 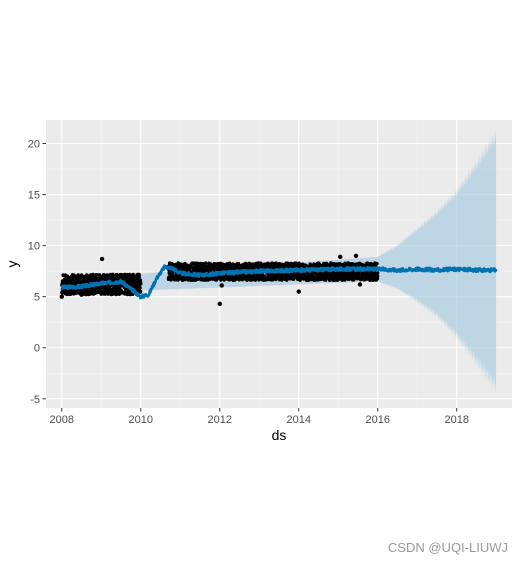 What do you see at coordinates (34, 196) in the screenshot?
I see `y-tick-label: 15` at bounding box center [34, 196].